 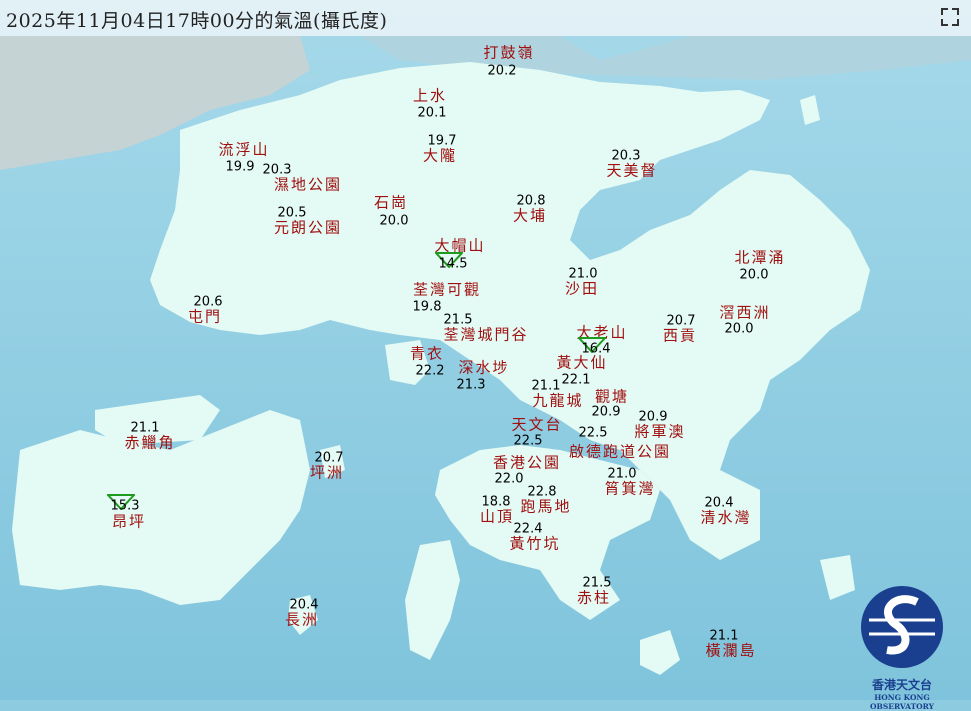 I want to click on station-name: 沙田, so click(x=582, y=288).